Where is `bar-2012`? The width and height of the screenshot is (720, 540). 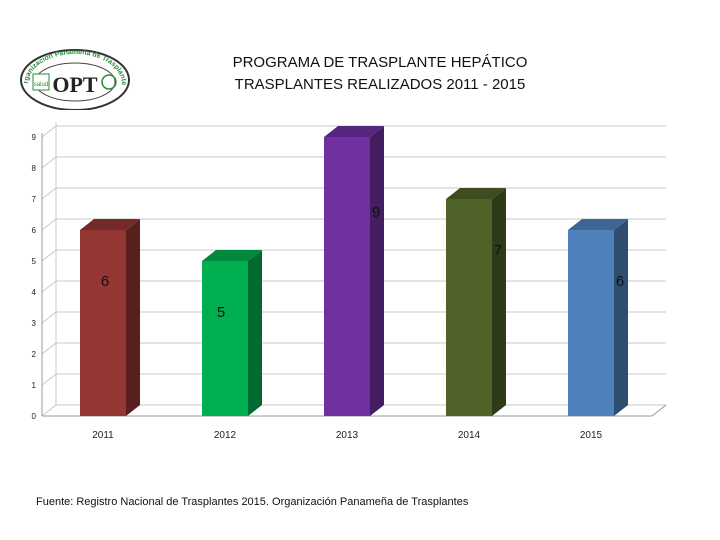 bar-2012 is located at coordinates (225, 338).